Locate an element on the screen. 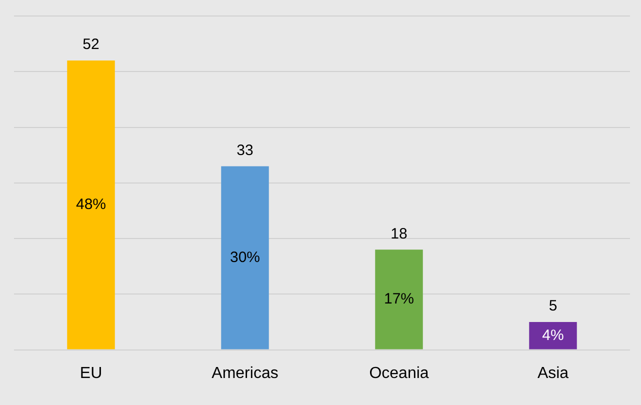 This screenshot has height=405, width=641. x-tick-label: EU is located at coordinates (91, 373).